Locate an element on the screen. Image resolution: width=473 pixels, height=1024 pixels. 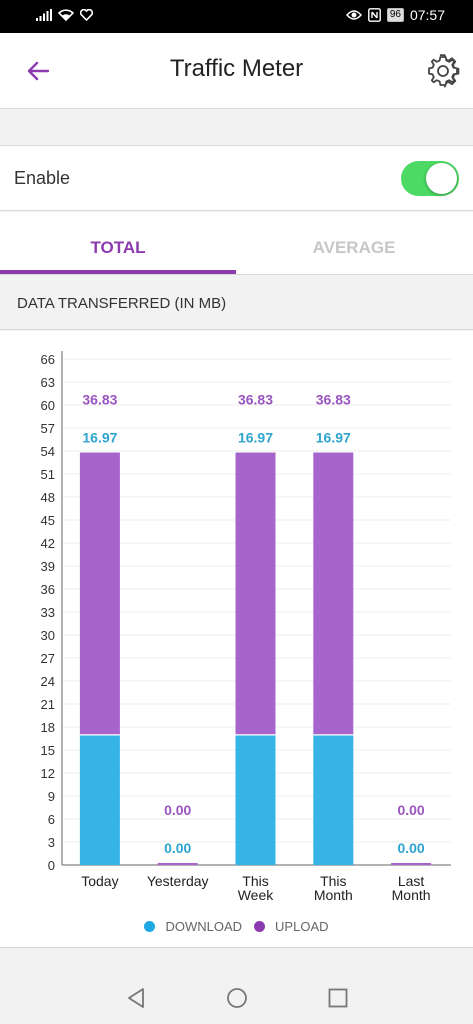
status-icons-right: 96 07:57 is located at coordinates (395, 15).